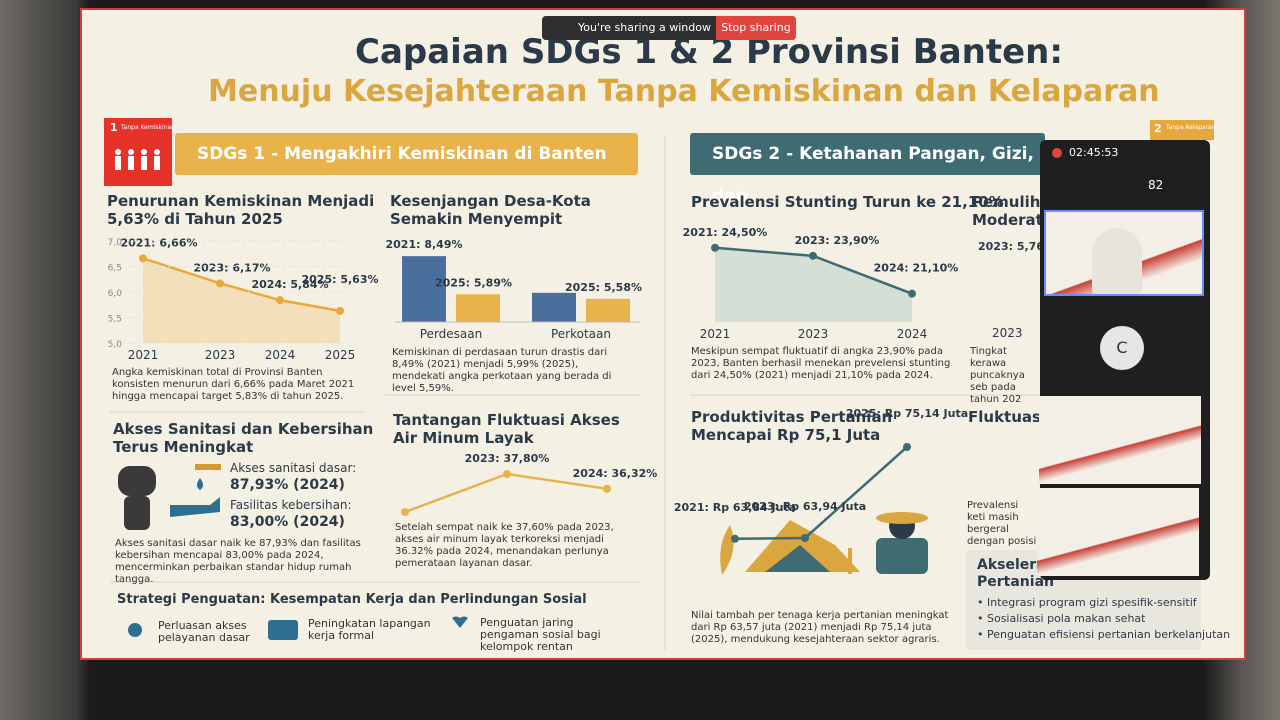 The image size is (1280, 720). What do you see at coordinates (291, 505) in the screenshot?
I see `stat-label: Fasilitas kebersihan:` at bounding box center [291, 505].